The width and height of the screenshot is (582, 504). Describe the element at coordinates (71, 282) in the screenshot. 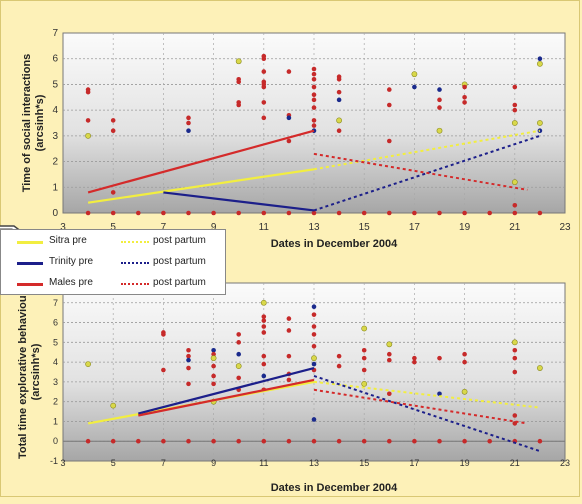

I see `legend-label-males-pre: Males pre` at that location.